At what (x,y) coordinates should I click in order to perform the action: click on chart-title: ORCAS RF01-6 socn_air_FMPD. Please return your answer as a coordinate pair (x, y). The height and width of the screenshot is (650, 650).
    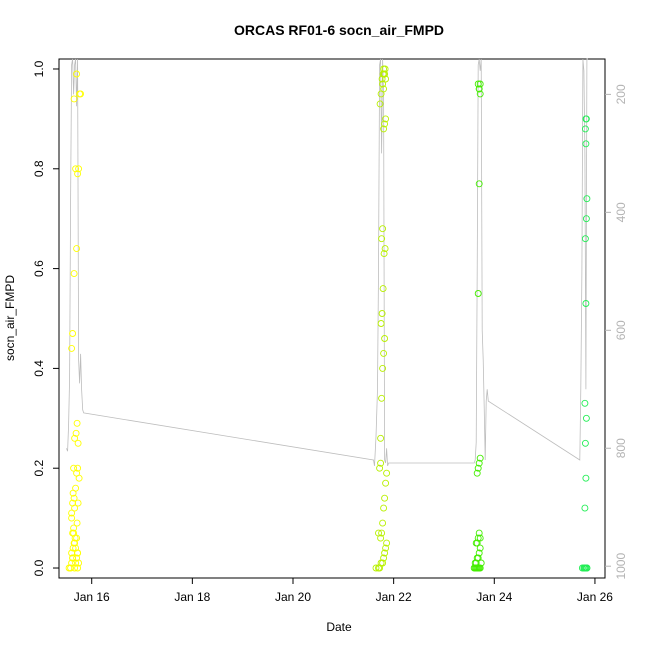
    Looking at the image, I should click on (339, 30).